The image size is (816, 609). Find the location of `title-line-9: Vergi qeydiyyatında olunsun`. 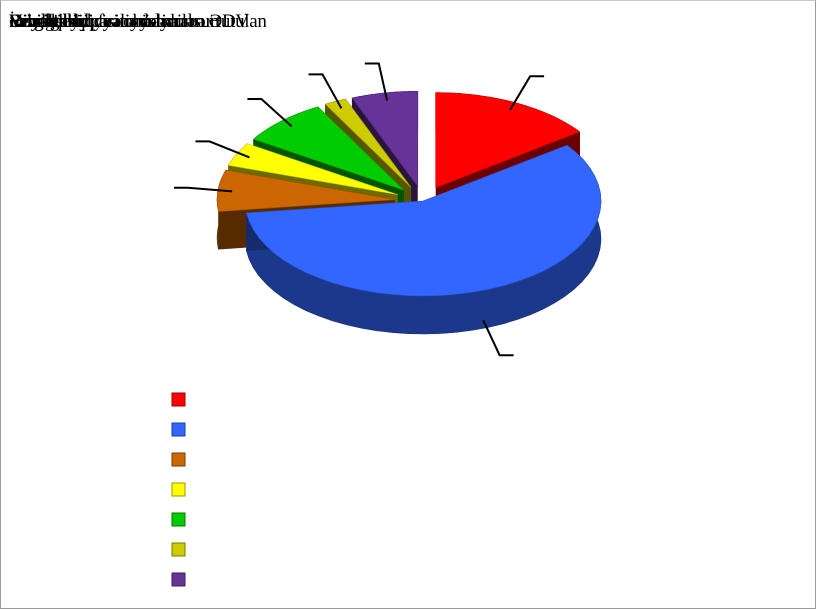

title-line-9: Vergi qeydiyyatında olunsun is located at coordinates (114, 21).